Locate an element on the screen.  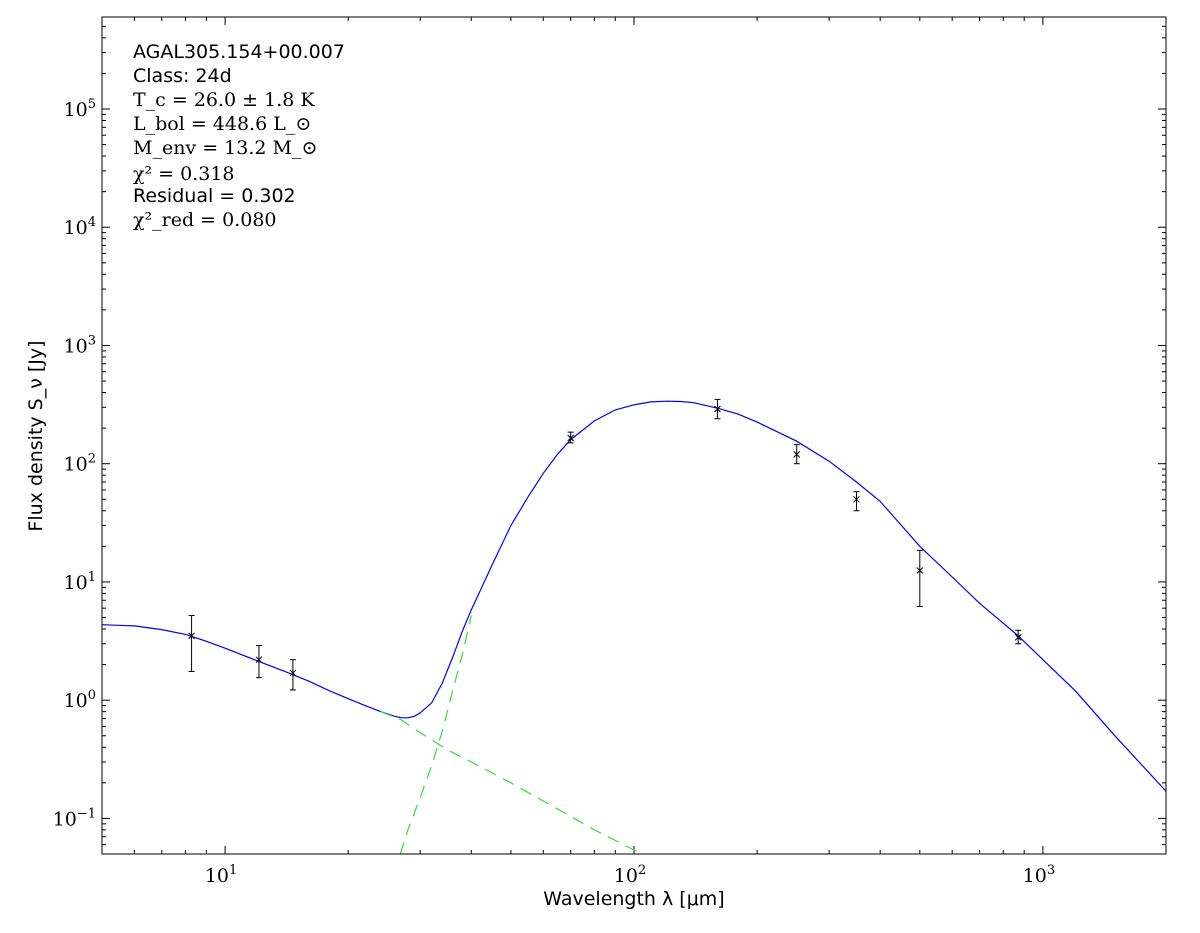
residual-label: Residual = 0.302 is located at coordinates (214, 196).